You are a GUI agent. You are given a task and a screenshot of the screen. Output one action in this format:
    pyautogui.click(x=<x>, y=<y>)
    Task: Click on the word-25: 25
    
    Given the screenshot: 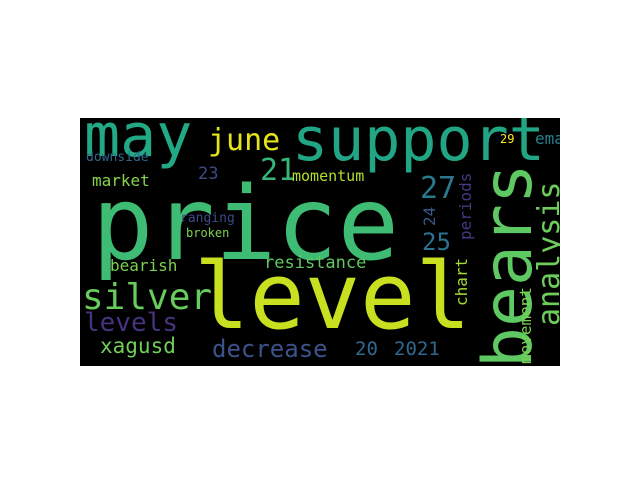 What is the action you would take?
    pyautogui.click(x=436, y=242)
    